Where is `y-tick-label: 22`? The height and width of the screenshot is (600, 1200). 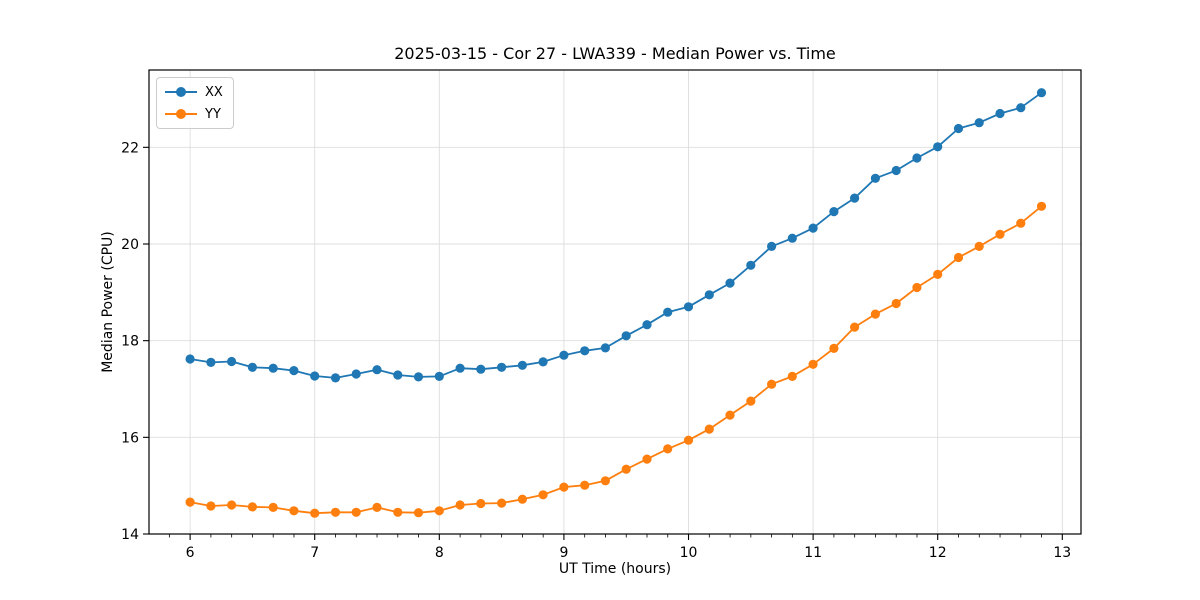 y-tick-label: 22 is located at coordinates (130, 148).